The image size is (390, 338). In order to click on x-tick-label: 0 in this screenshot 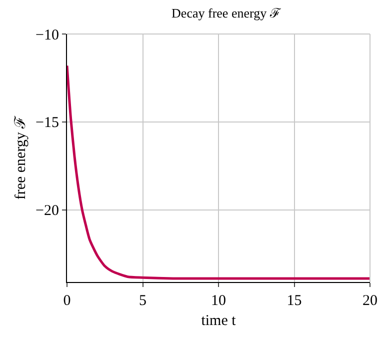, I will do `click(67, 301)`.